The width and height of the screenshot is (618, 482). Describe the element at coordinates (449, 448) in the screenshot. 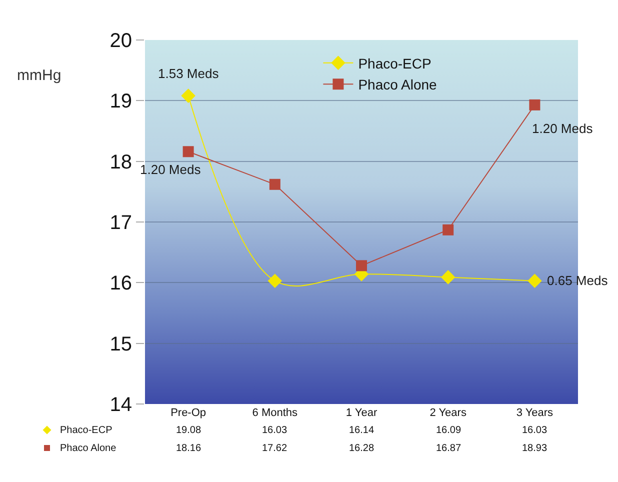

I see `data-label: 16.87` at that location.